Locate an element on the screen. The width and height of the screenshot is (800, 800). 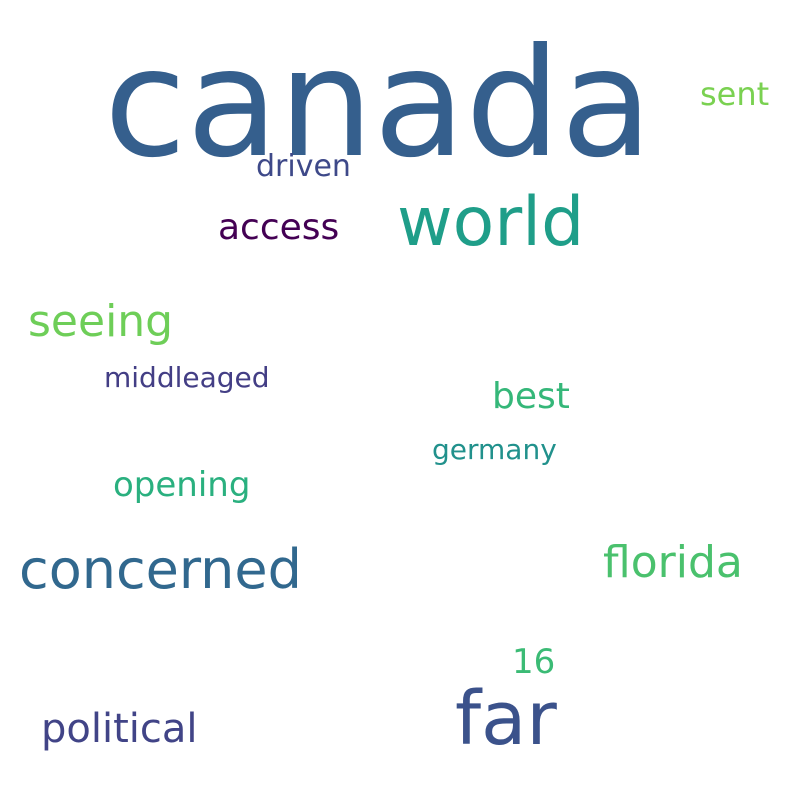
word-world: world is located at coordinates (491, 222).